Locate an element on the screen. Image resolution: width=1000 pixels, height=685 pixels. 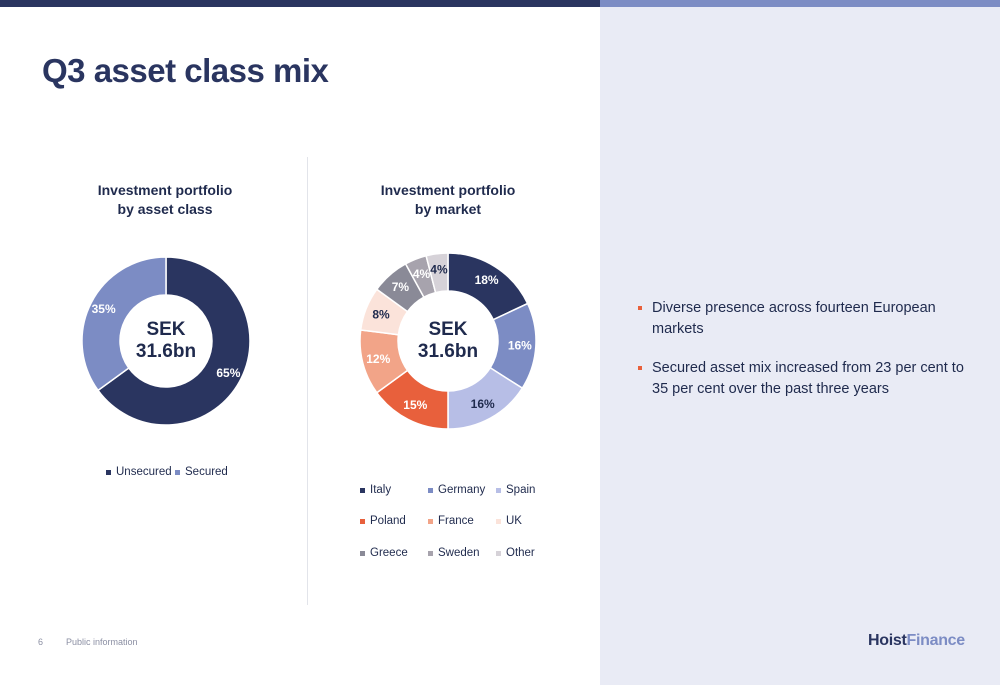
data-label-france: 12% is located at coordinates (378, 359).